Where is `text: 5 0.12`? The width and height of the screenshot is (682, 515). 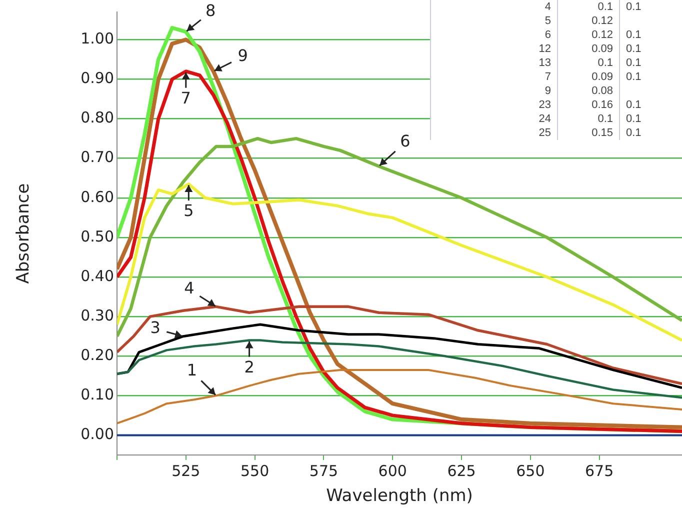 text: 5 0.12 is located at coordinates (578, 21).